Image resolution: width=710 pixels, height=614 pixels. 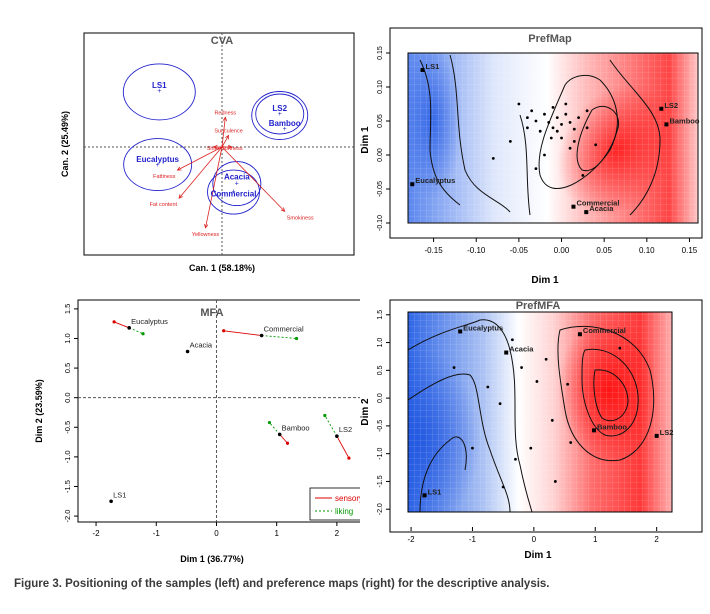 What do you see at coordinates (380, 398) in the screenshot?
I see `pf-ytick-label: 0.0` at bounding box center [380, 398].